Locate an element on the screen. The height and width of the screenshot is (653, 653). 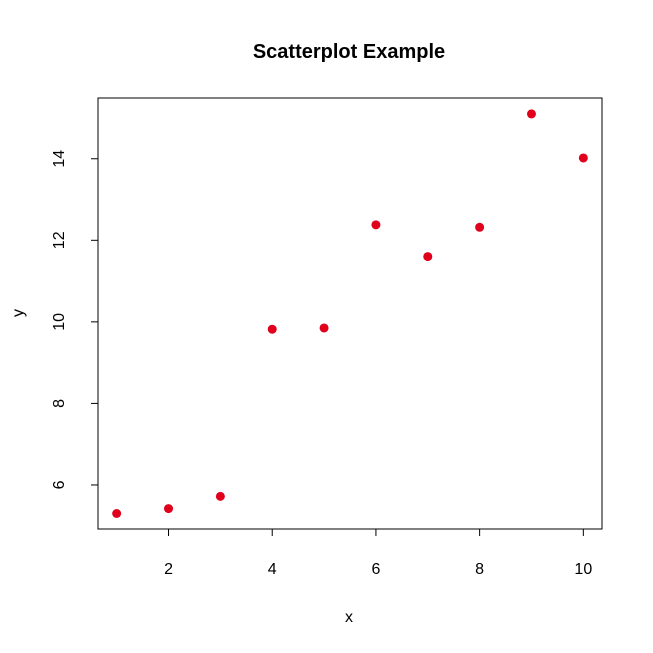
y-tick-label: 14 is located at coordinates (59, 159).